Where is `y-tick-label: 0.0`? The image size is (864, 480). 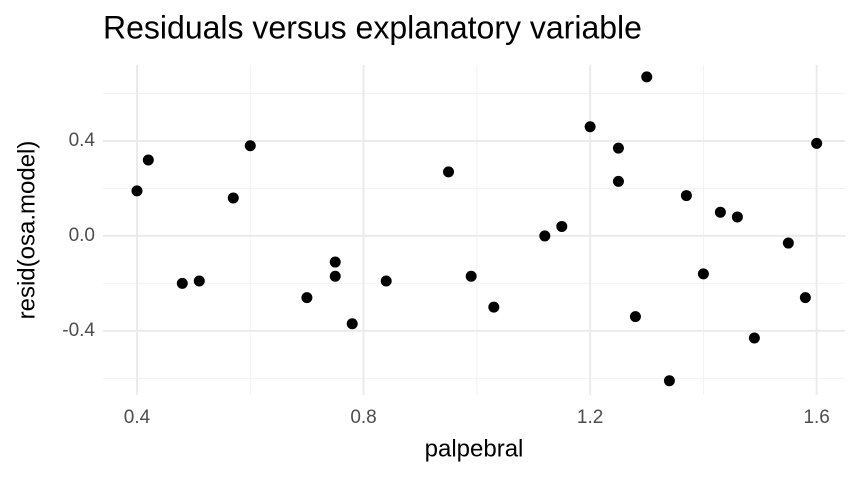 y-tick-label: 0.0 is located at coordinates (82, 235).